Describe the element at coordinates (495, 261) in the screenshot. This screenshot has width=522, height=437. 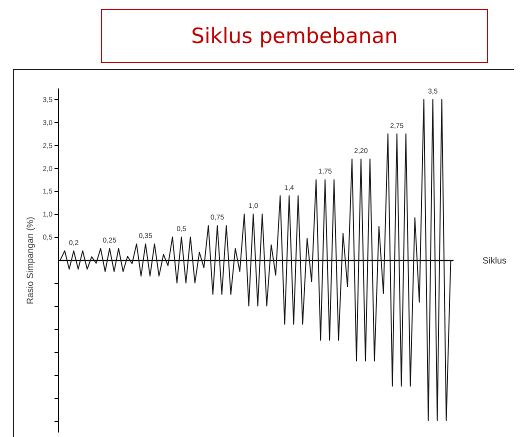
I see `x-axis-title: Siklus` at that location.